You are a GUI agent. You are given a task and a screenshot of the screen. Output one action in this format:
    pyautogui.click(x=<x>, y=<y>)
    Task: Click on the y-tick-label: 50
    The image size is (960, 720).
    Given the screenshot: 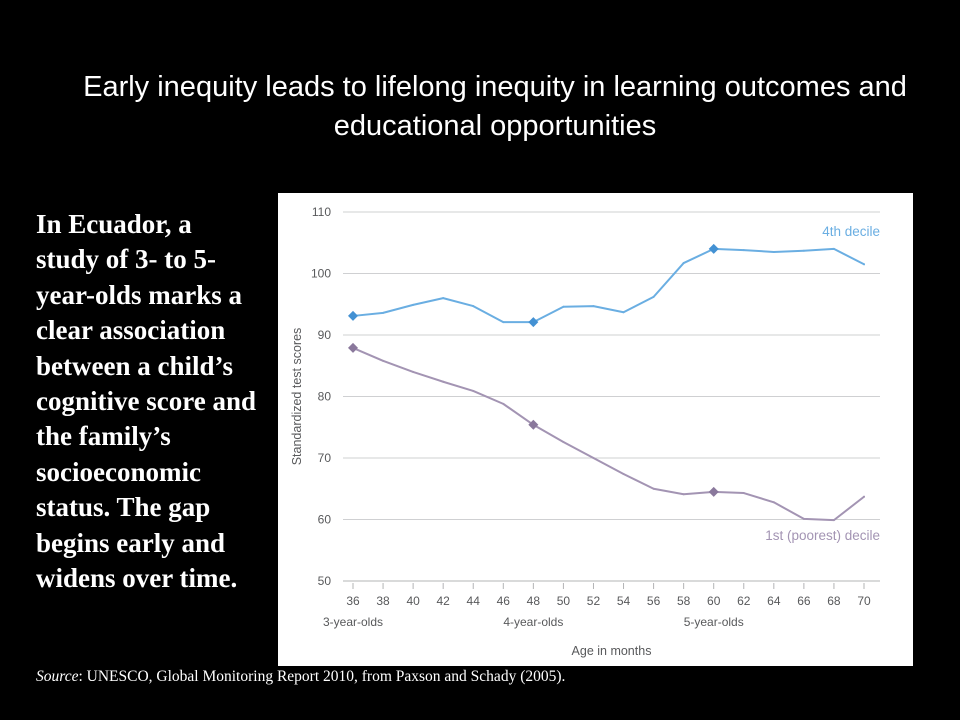 What is the action you would take?
    pyautogui.click(x=325, y=581)
    